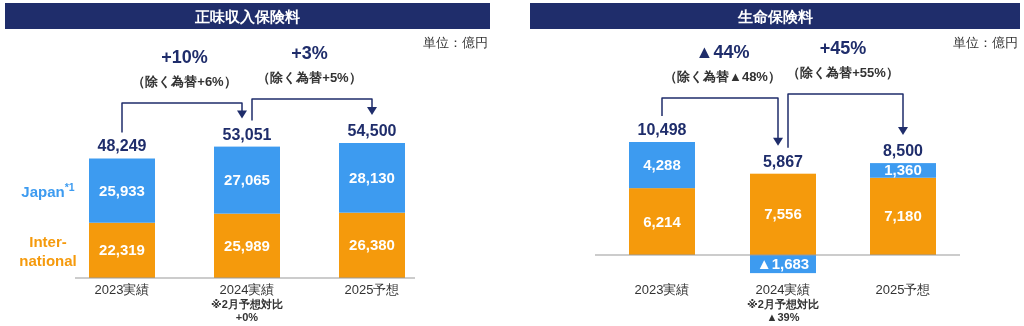  I want to click on chart-title: 正味収入保険料, so click(247, 16).